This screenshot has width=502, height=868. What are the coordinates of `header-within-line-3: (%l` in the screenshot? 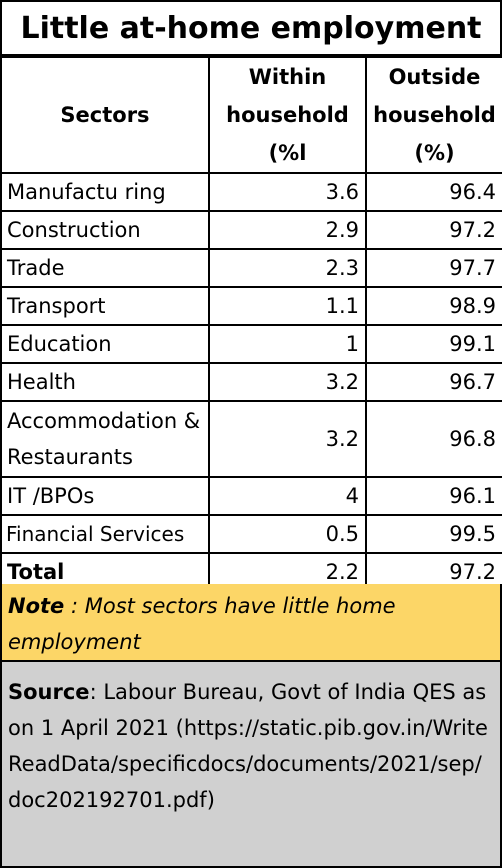 It's located at (287, 153).